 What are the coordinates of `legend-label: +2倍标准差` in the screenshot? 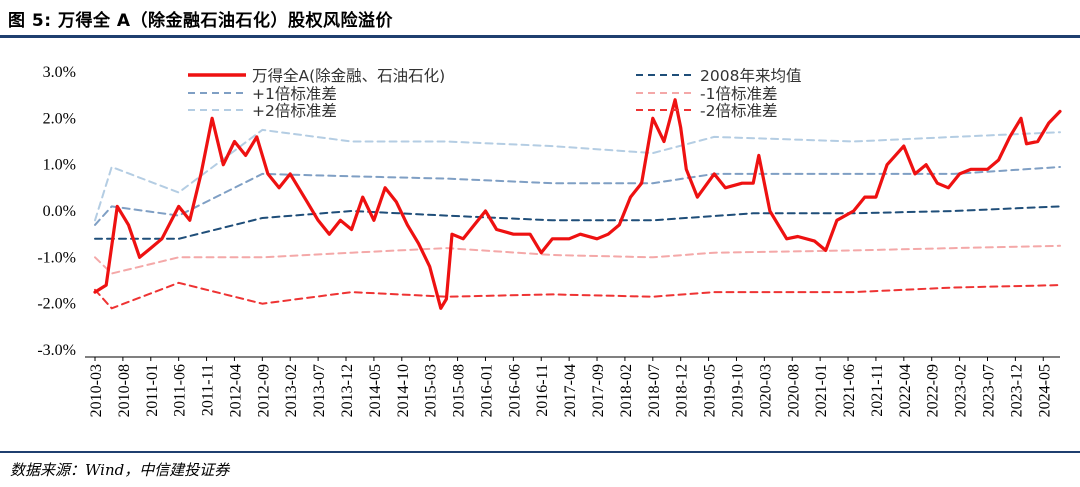 It's located at (294, 111).